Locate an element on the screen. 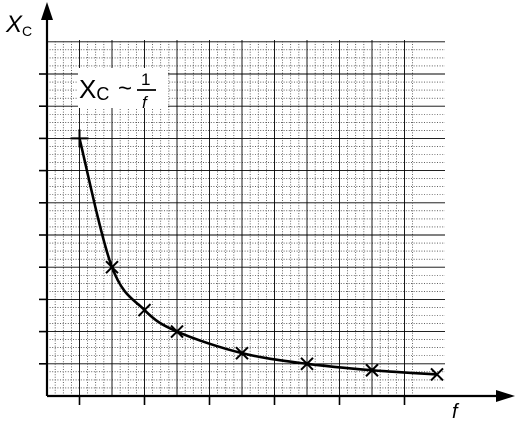 Image resolution: width=517 pixels, height=425 pixels. y-axis-label-main: X is located at coordinates (14, 24).